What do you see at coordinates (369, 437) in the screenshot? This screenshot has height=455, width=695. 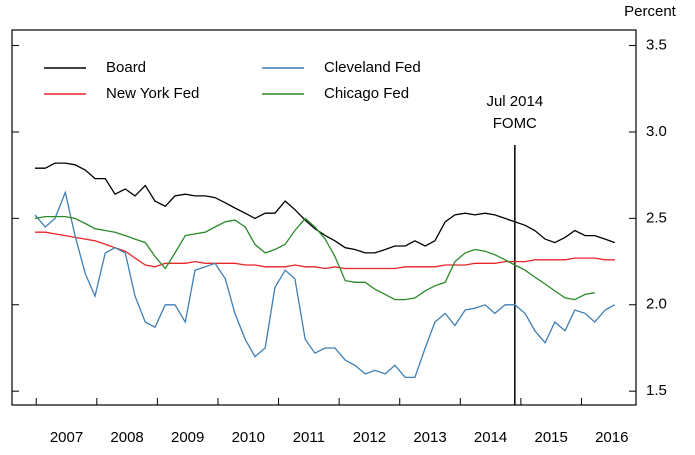 I see `x-tick-label: 2012` at bounding box center [369, 437].